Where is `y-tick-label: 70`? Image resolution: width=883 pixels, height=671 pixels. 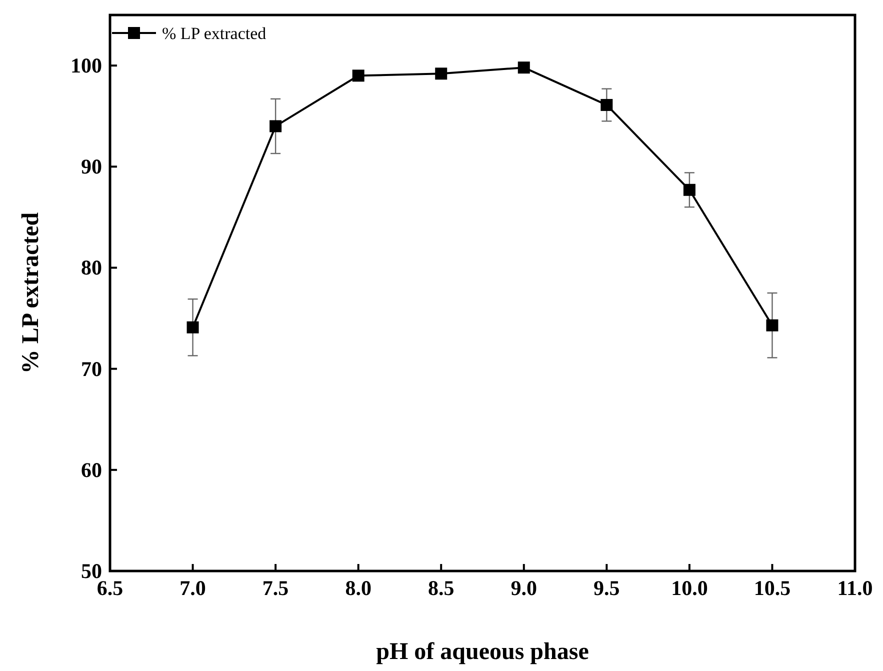 y-tick-label: 70 is located at coordinates (91, 368).